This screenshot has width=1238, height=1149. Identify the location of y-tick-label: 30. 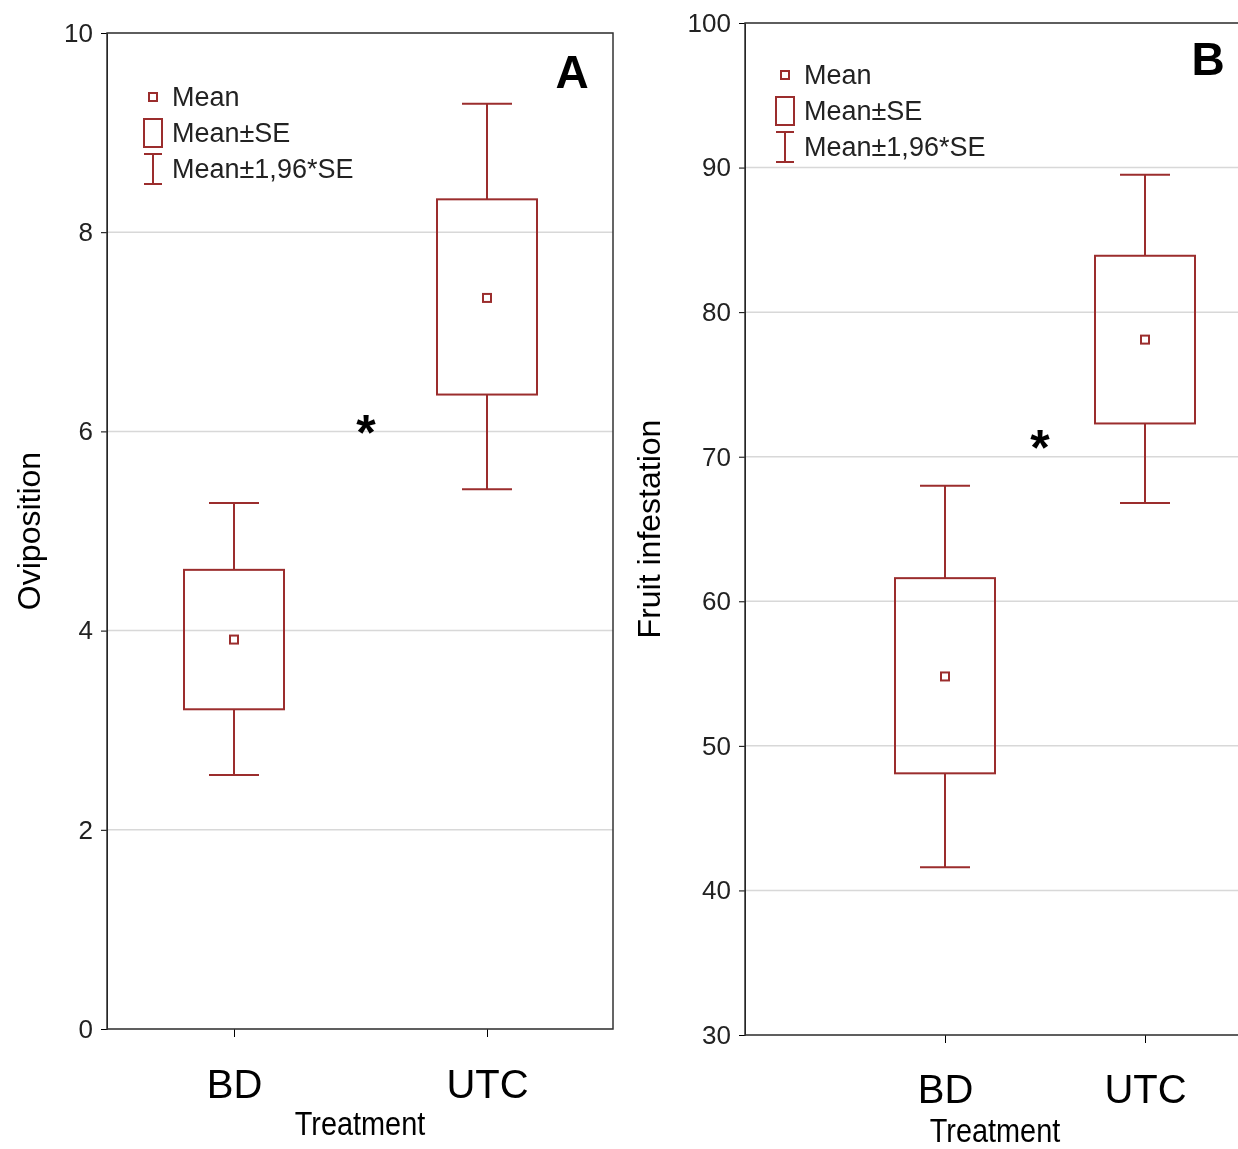
(716, 1034).